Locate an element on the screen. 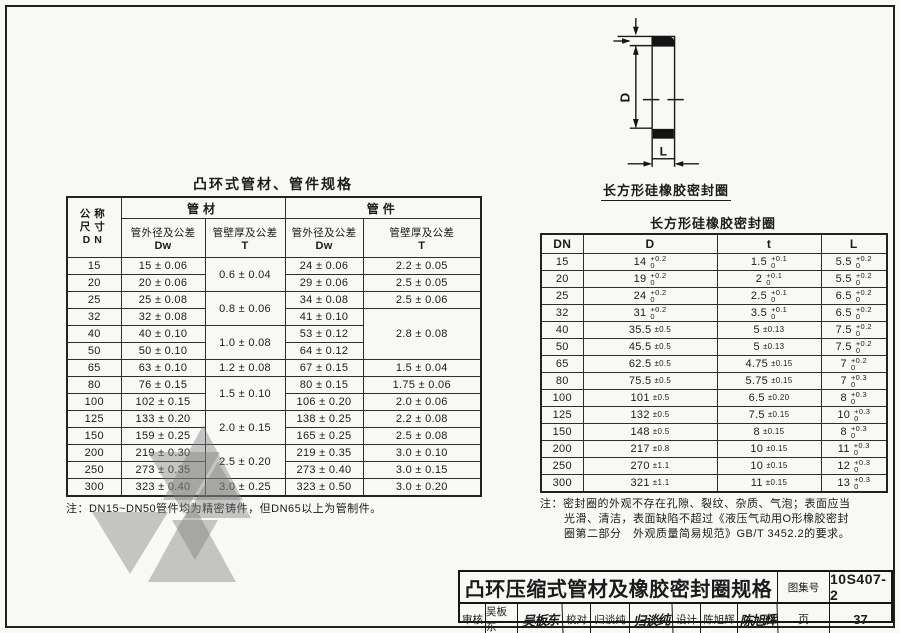 The height and width of the screenshot is (633, 900). atlas-number-label: 图集号 is located at coordinates (804, 587).